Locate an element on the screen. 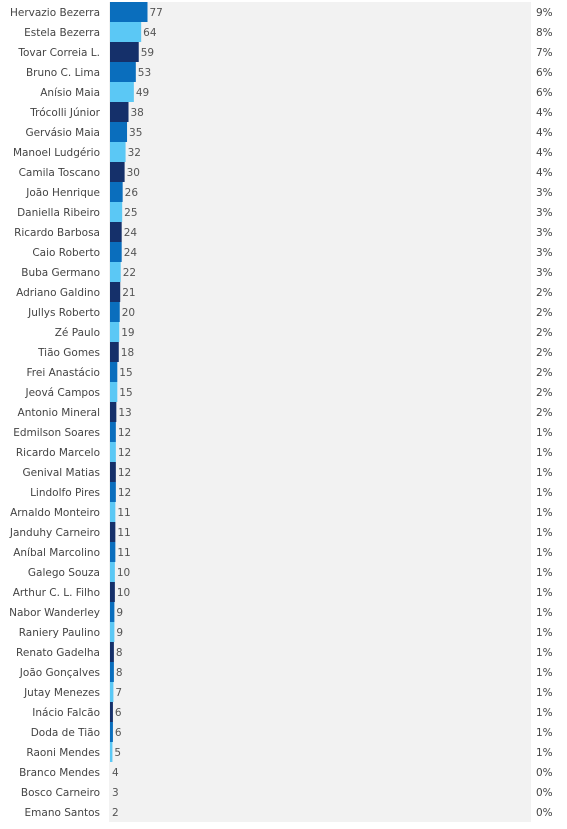  category-label: Arthur C. L. Filho is located at coordinates (56, 593).